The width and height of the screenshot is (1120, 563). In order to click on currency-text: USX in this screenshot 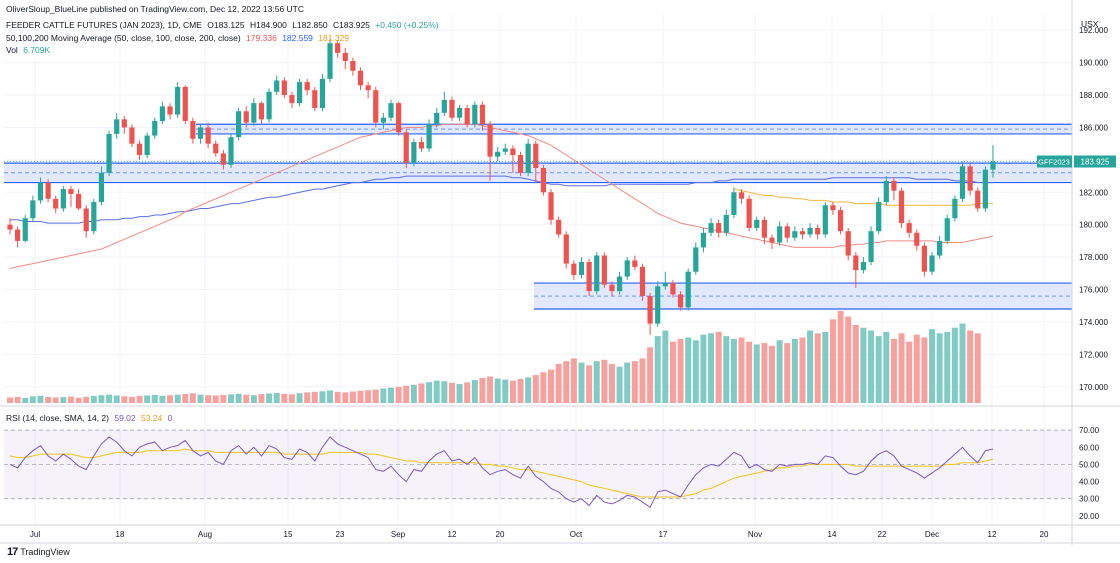, I will do `click(1090, 24)`.